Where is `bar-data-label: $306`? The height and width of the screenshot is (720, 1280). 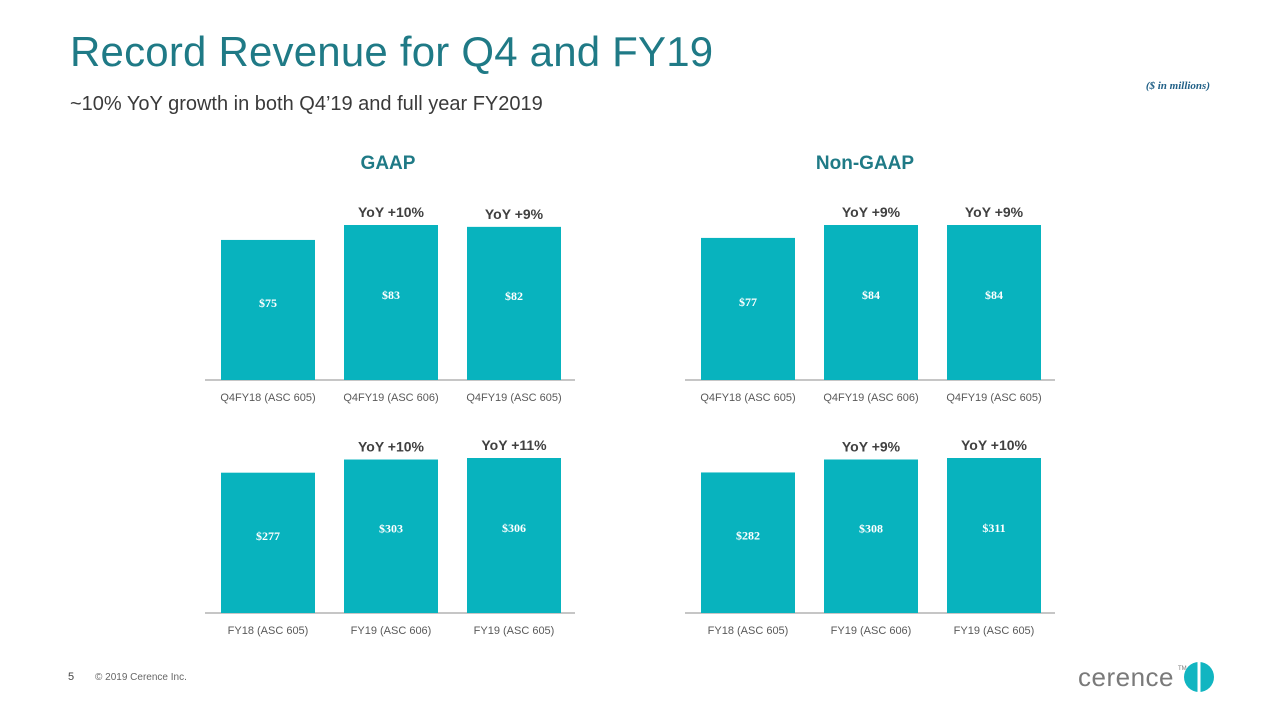 bar-data-label: $306 is located at coordinates (514, 528).